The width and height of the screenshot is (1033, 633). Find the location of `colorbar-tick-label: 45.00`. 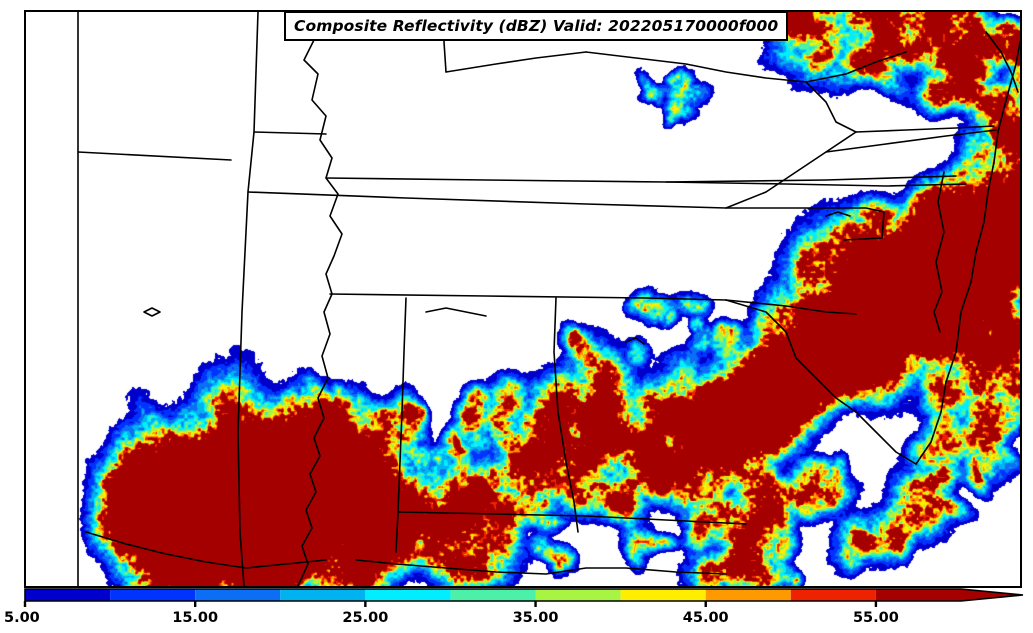

colorbar-tick-label: 45.00 is located at coordinates (705, 618).